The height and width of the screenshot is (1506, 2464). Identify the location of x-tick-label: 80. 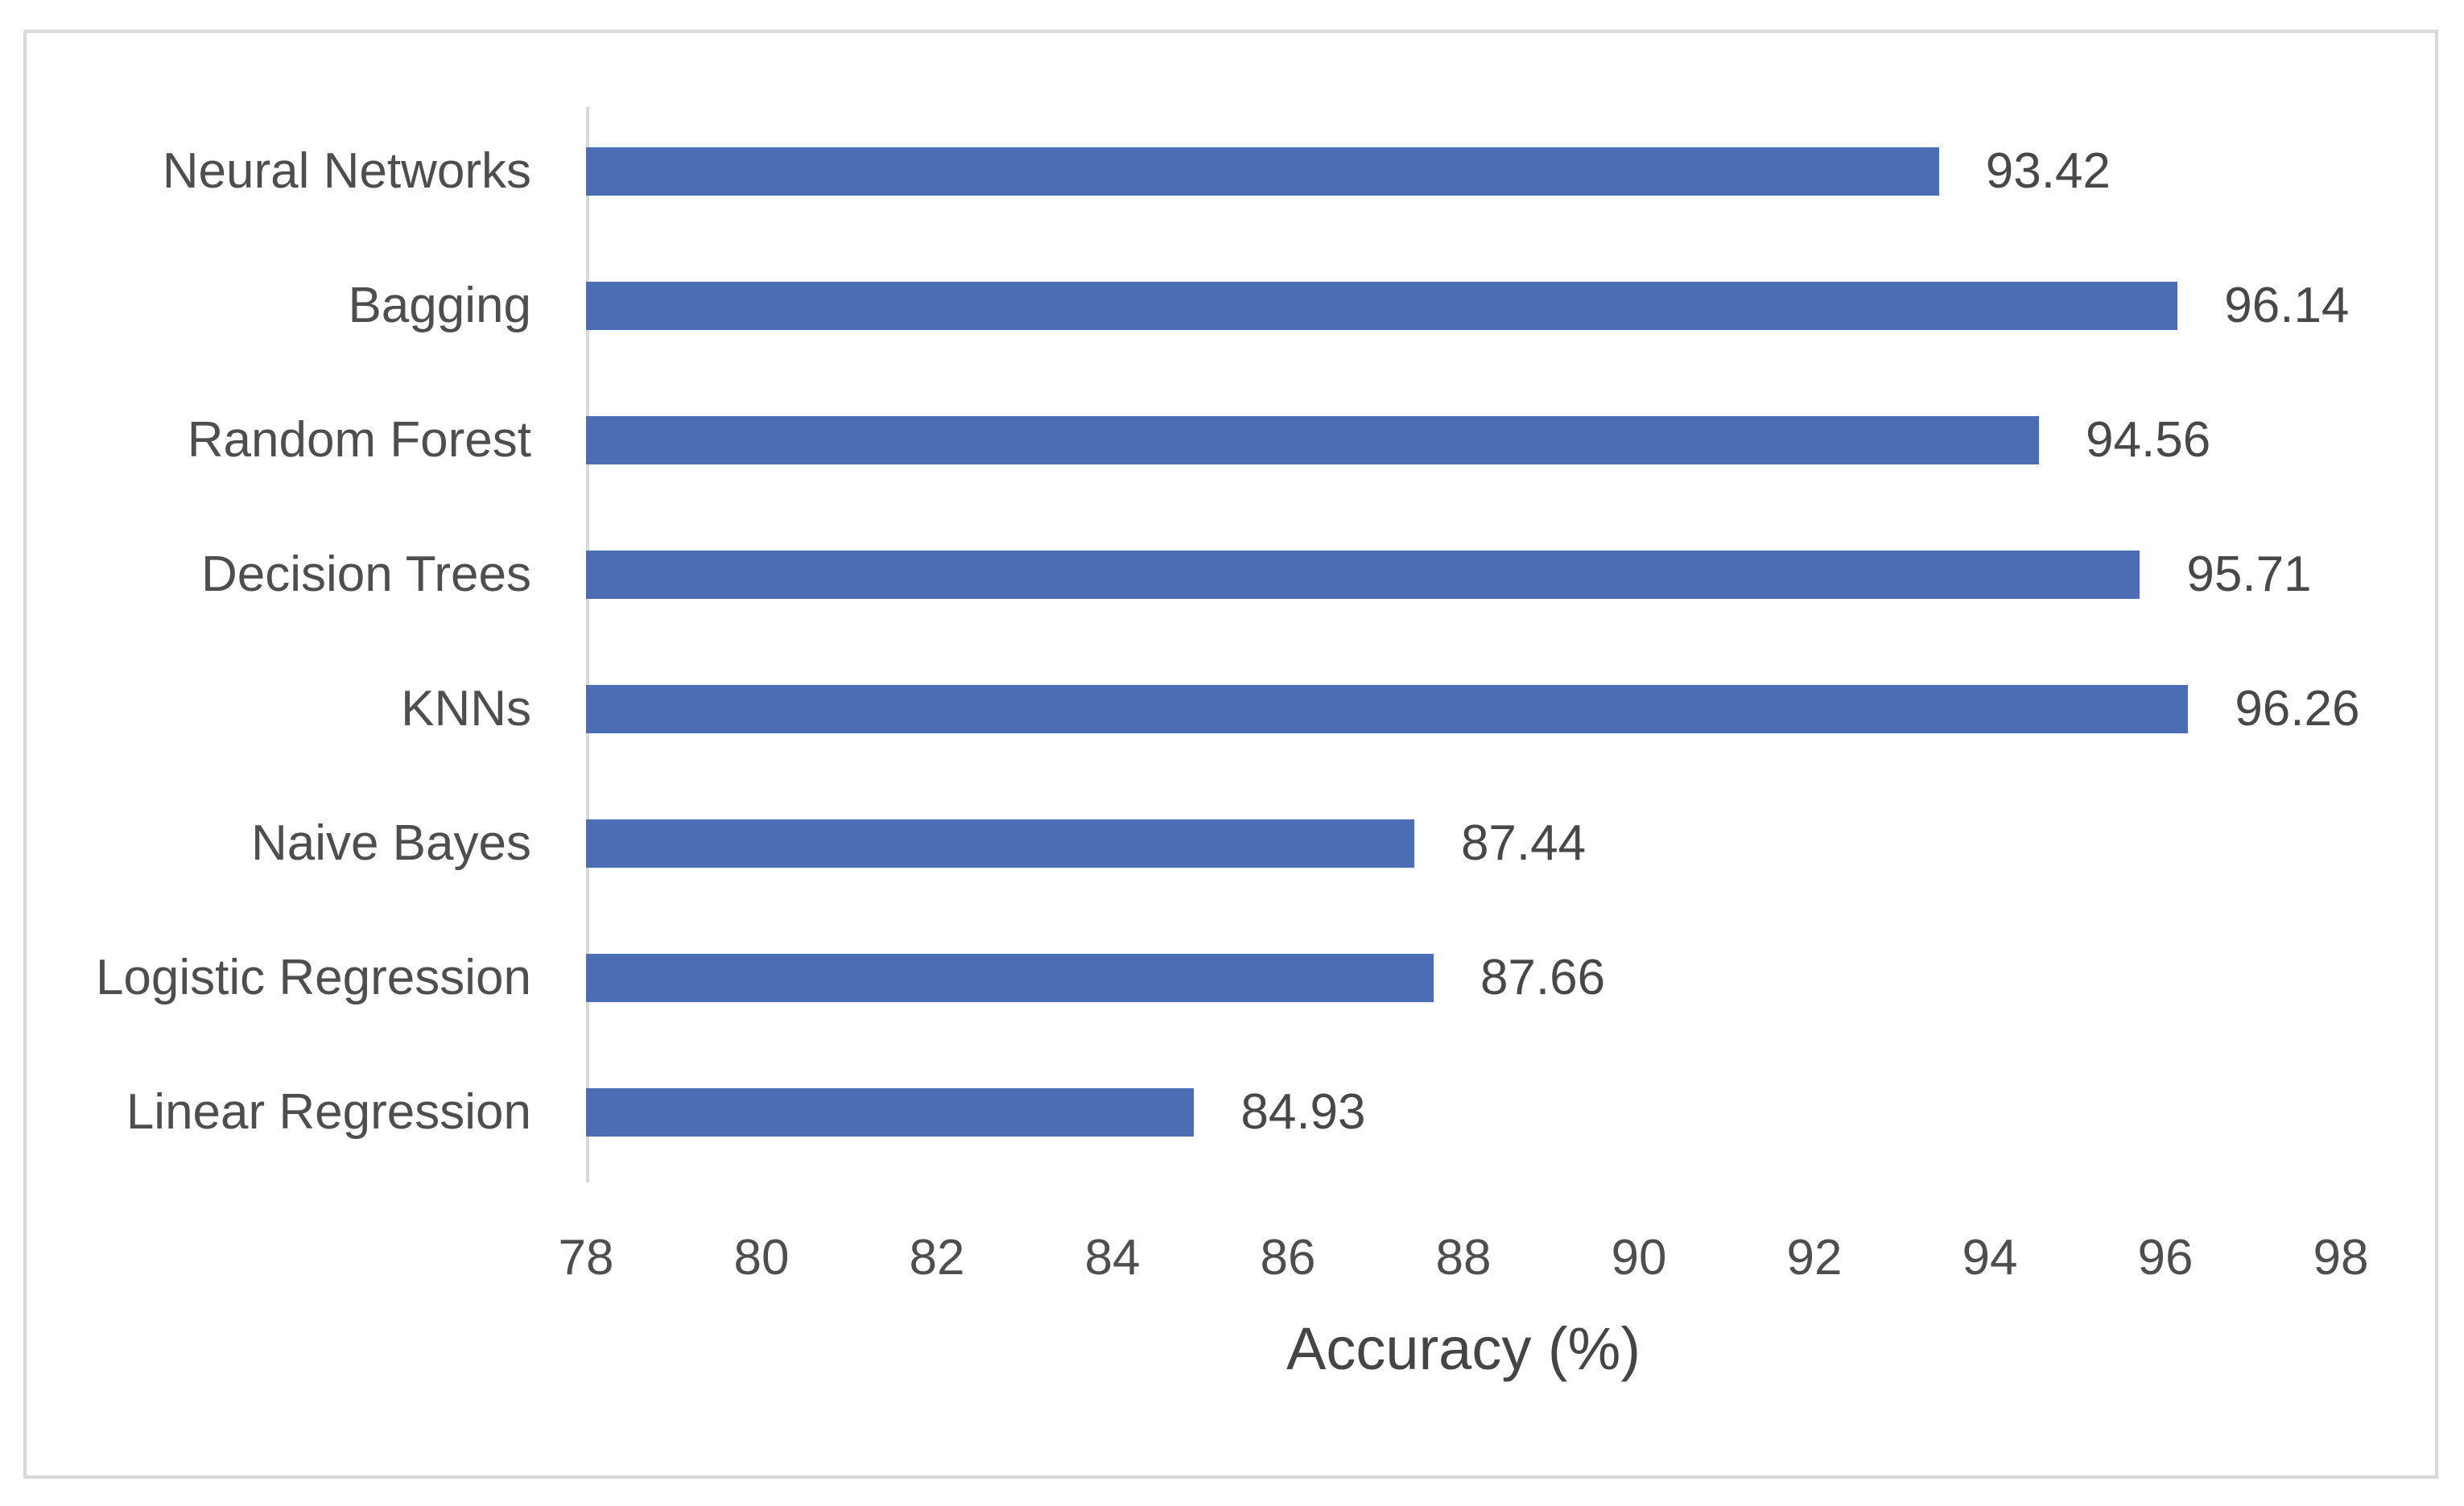
(762, 1257).